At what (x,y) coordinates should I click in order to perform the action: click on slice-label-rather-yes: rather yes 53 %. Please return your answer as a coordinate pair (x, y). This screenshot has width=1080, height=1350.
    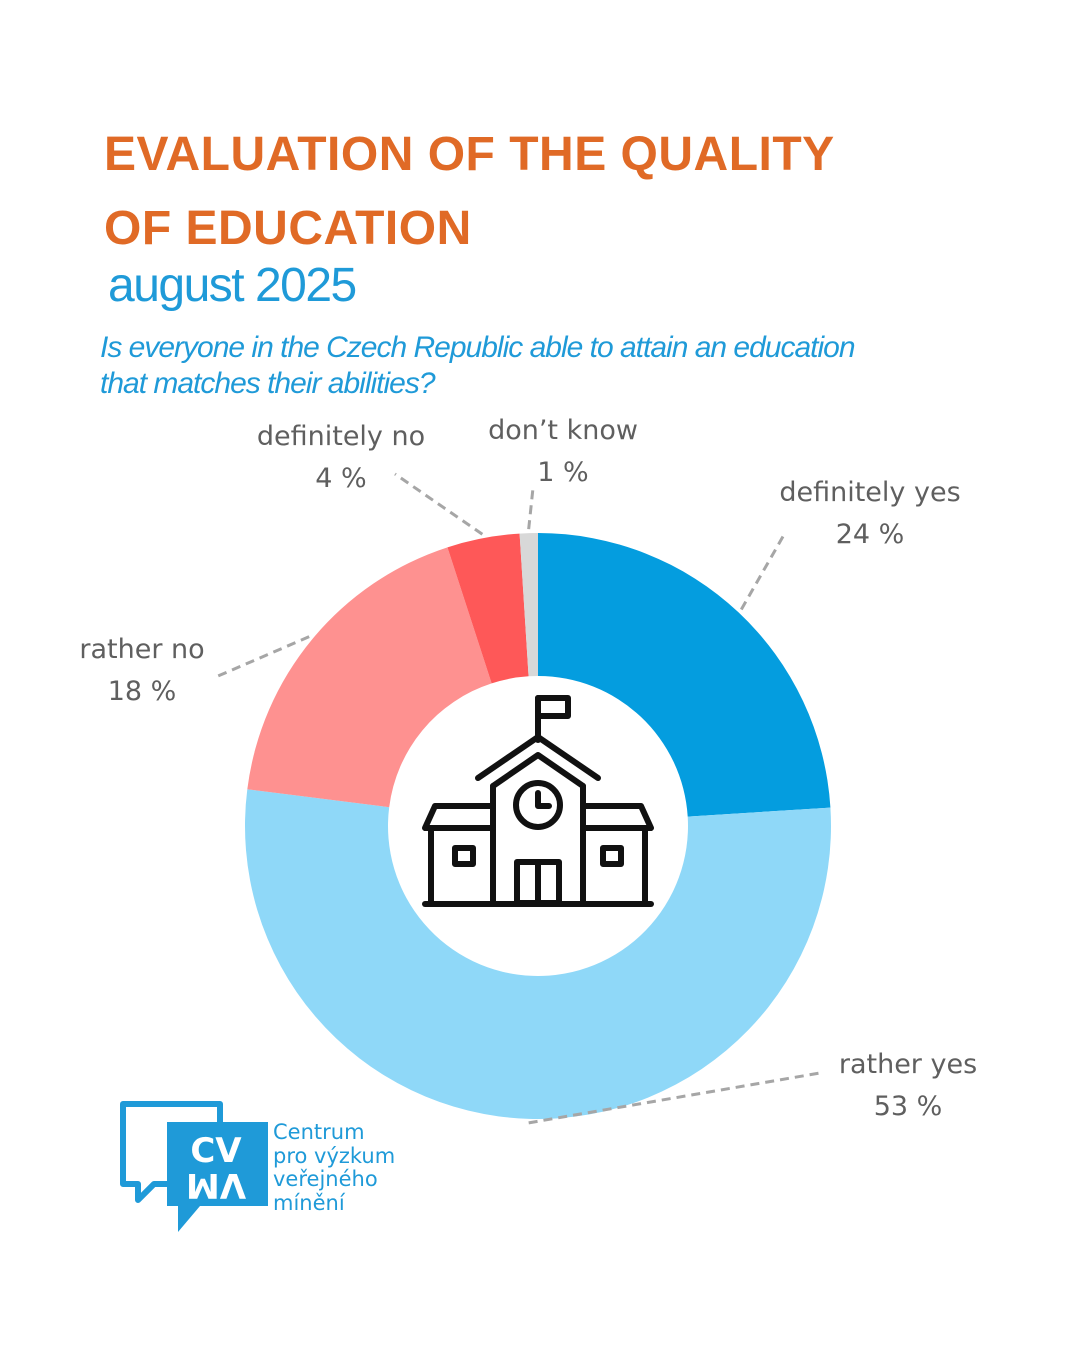
    Looking at the image, I should click on (908, 1086).